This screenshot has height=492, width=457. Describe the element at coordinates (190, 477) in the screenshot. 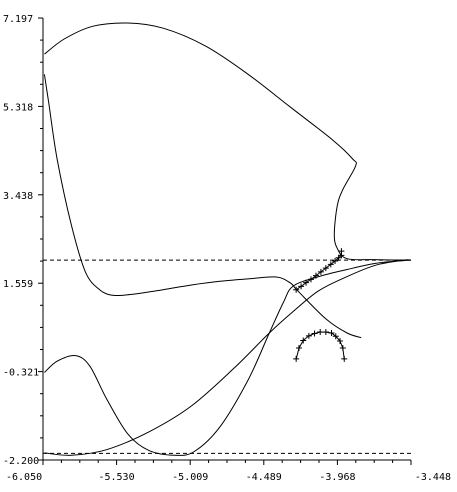

I see `x-tick-label: -5.009` at that location.